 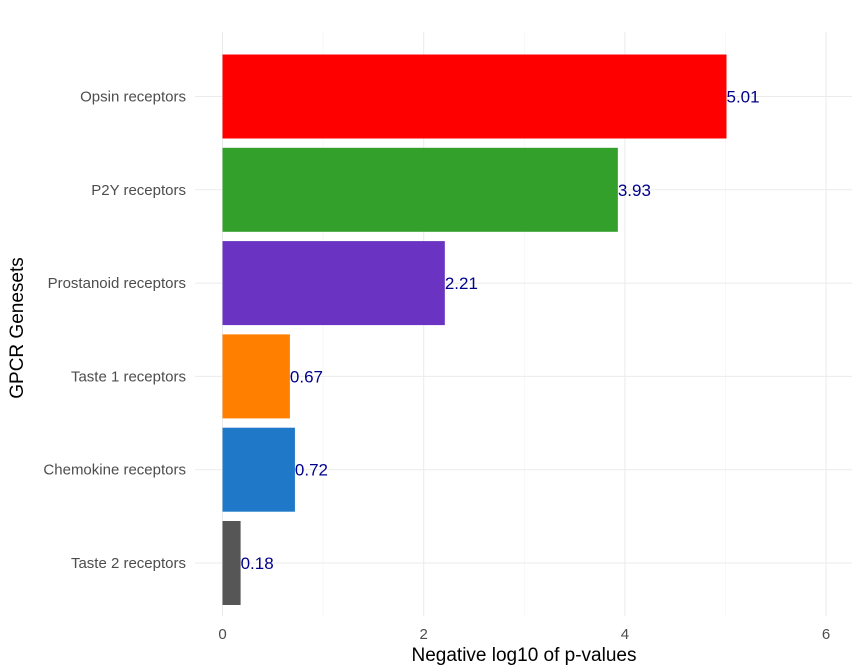 What do you see at coordinates (524, 655) in the screenshot?
I see `x-axis-title: Negative log10 of p-values` at bounding box center [524, 655].